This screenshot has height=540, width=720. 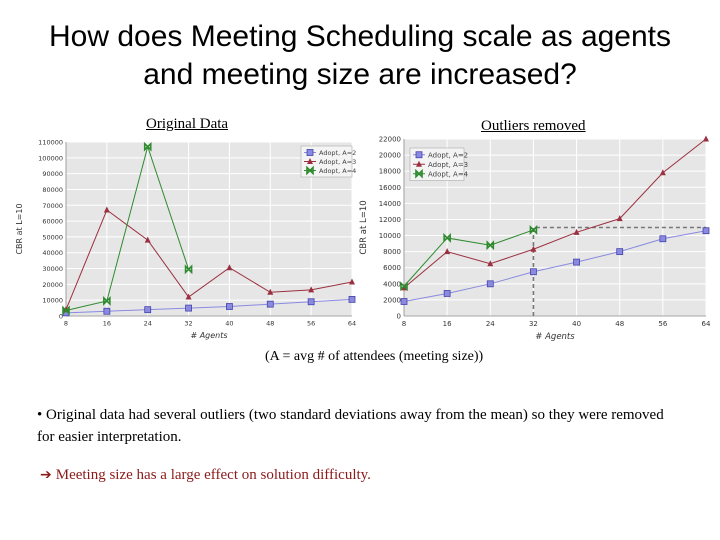 What do you see at coordinates (52, 237) in the screenshot?
I see `y-tick-label: 50000` at bounding box center [52, 237].